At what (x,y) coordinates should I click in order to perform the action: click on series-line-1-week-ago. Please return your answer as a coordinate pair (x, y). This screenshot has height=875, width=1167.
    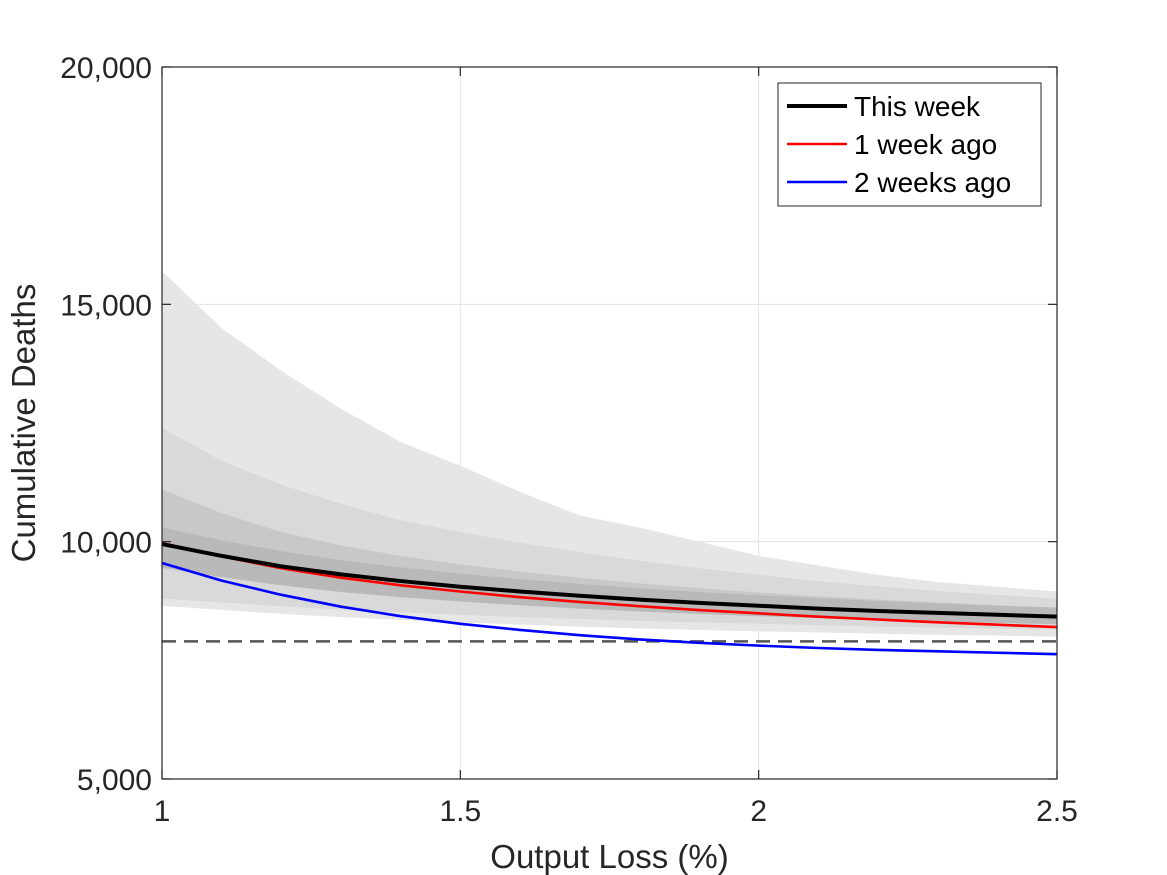
    Looking at the image, I should click on (609, 585).